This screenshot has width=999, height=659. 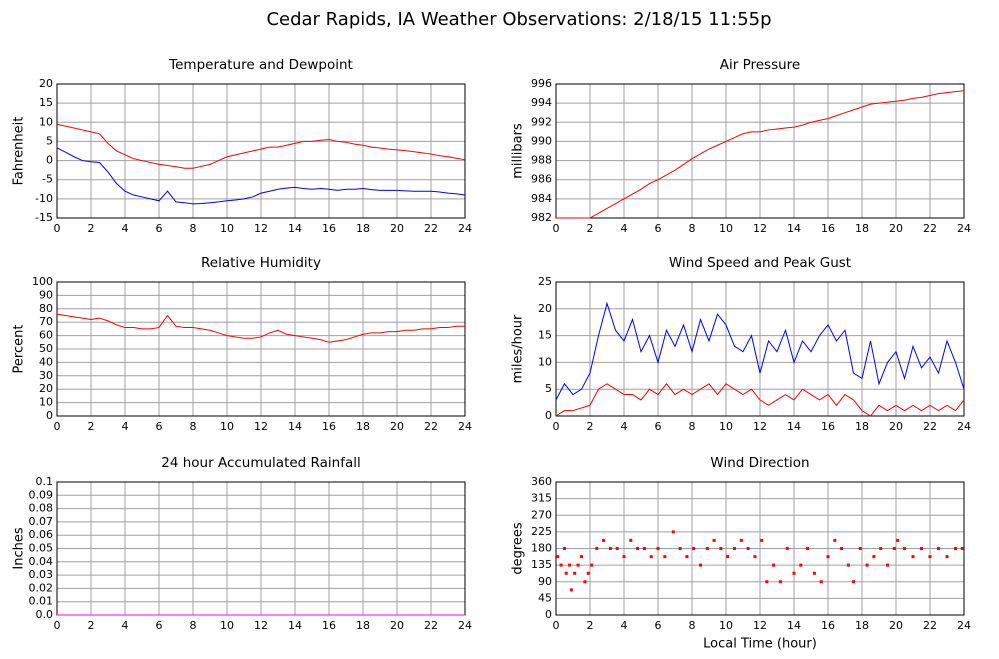 I want to click on y-tick-label: 0.09, so click(x=41, y=494).